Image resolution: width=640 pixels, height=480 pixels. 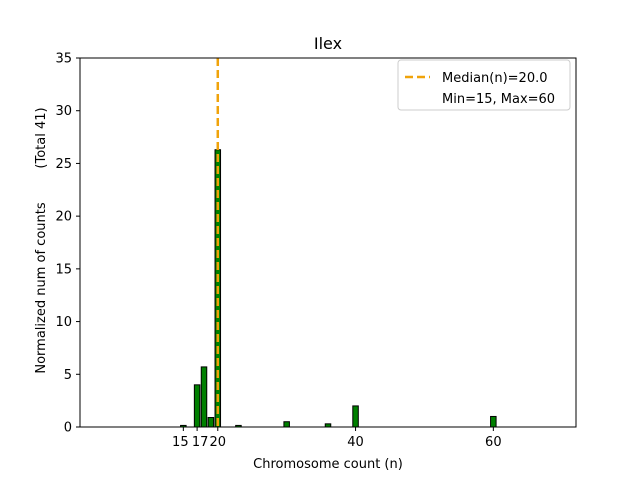 I want to click on y-tick-label: 25, so click(x=63, y=164).